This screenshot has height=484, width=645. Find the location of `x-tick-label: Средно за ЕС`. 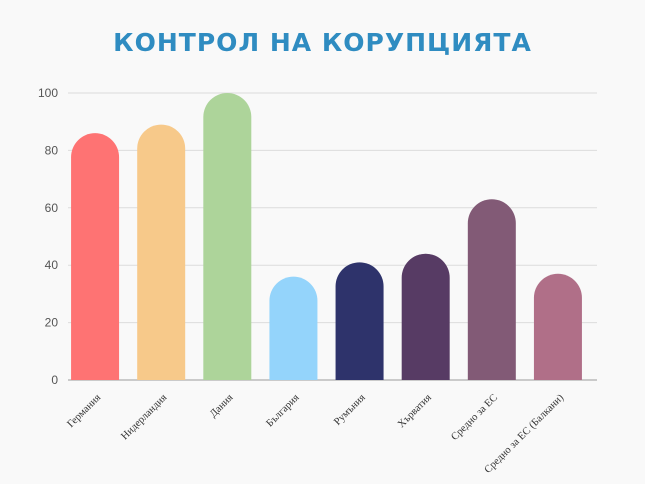

x-tick-label: Средно за ЕС is located at coordinates (474, 417).